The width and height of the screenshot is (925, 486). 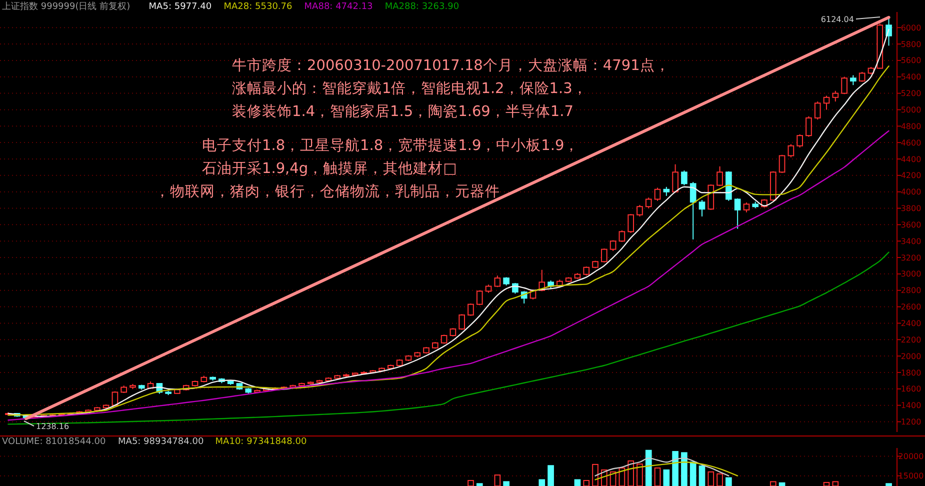 What do you see at coordinates (422, 7) in the screenshot?
I see `text: MA288: 3263.90` at bounding box center [422, 7].